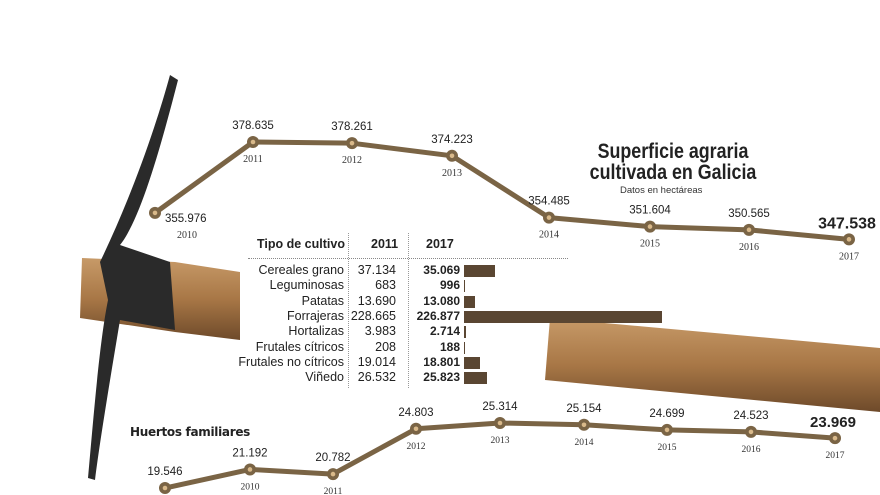 This screenshot has width=880, height=495. Describe the element at coordinates (385, 285) in the screenshot. I see `value-2011: 683` at that location.